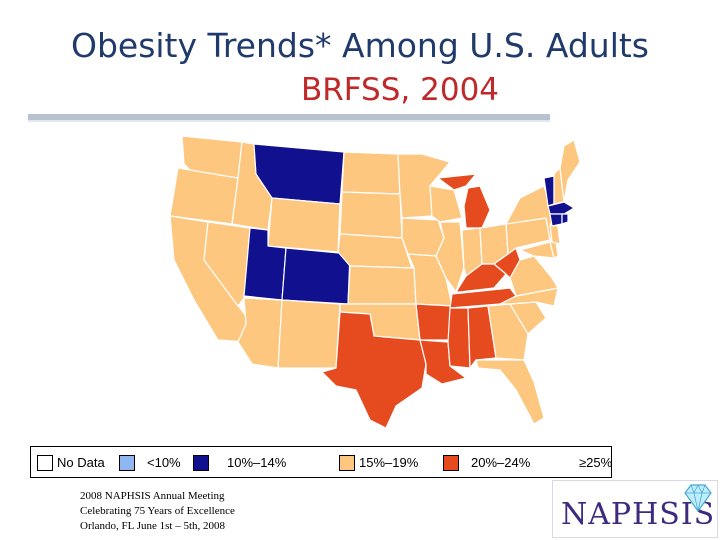 The height and width of the screenshot is (540, 720). Describe the element at coordinates (389, 462) in the screenshot. I see `legend-label: 15%–19%` at that location.